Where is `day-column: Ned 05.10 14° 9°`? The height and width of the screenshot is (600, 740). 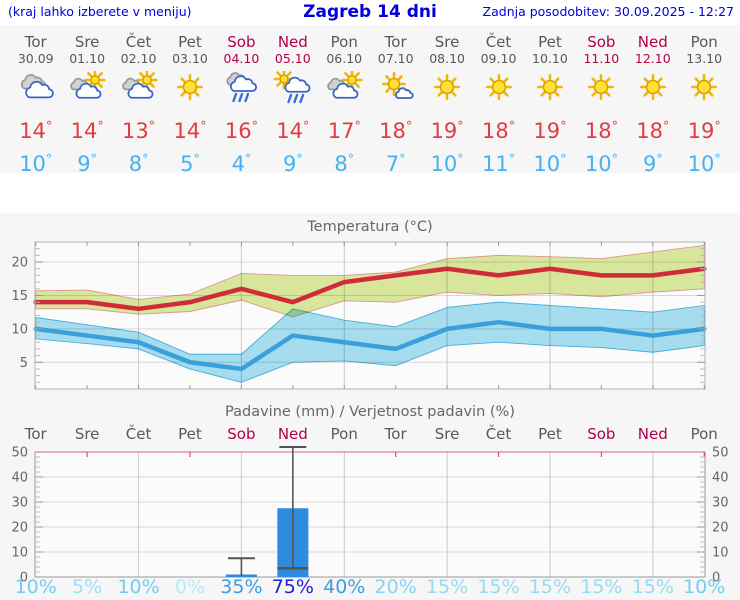
day-column: Ned 05.10 14° 9° is located at coordinates (292, 100).